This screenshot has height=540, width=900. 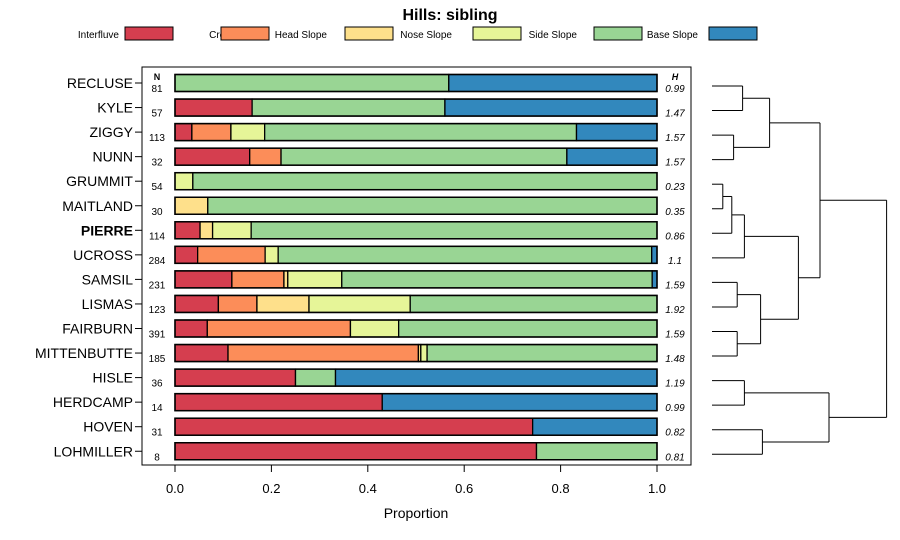 What do you see at coordinates (733, 33) in the screenshot?
I see `legend-swatch-base-slope` at bounding box center [733, 33].